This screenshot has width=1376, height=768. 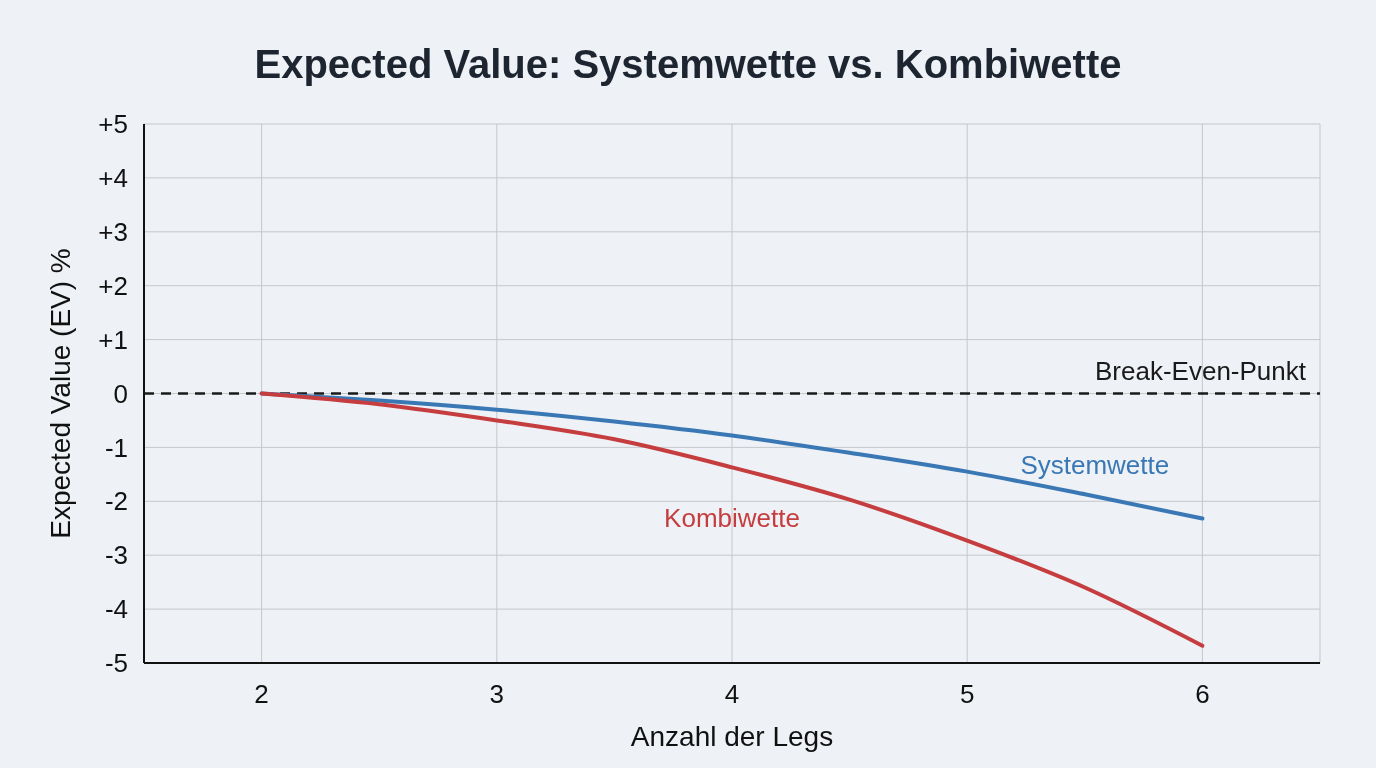 I want to click on y-tick-label: -3, so click(x=116, y=555).